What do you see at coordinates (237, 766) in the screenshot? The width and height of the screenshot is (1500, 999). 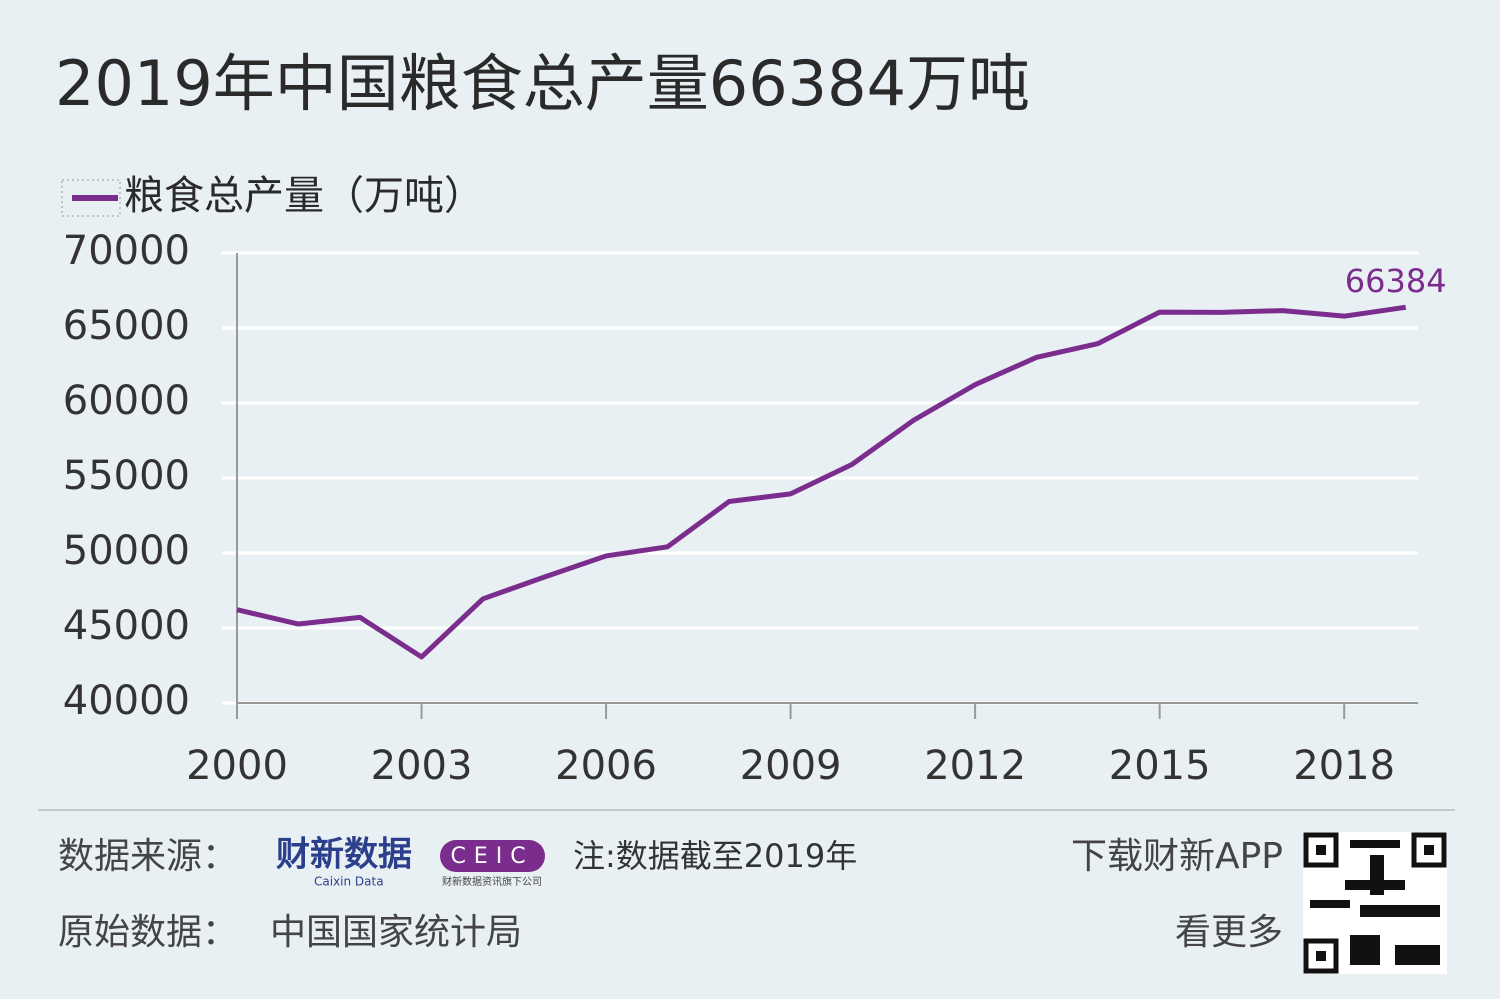 I see `x-tick-label: 2000` at bounding box center [237, 766].